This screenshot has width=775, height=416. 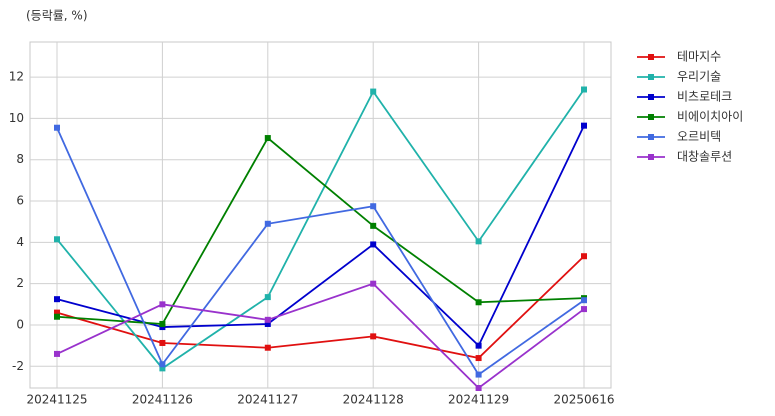 I want to click on legend-label: 오르비텍, so click(x=699, y=137).